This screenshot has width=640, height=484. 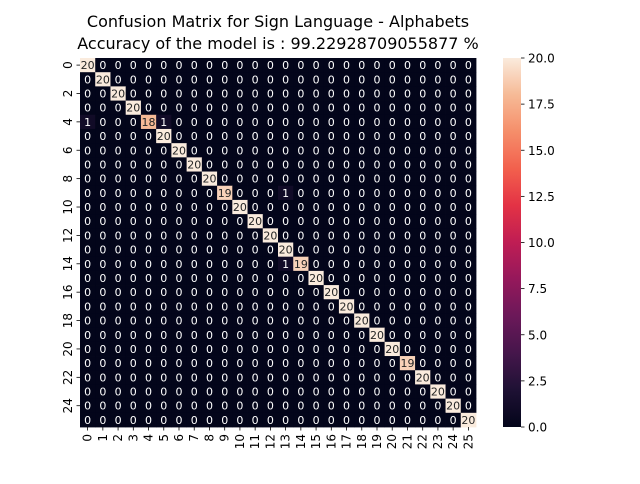 I want to click on colorbar-tick-label: 2.5, so click(x=537, y=381).